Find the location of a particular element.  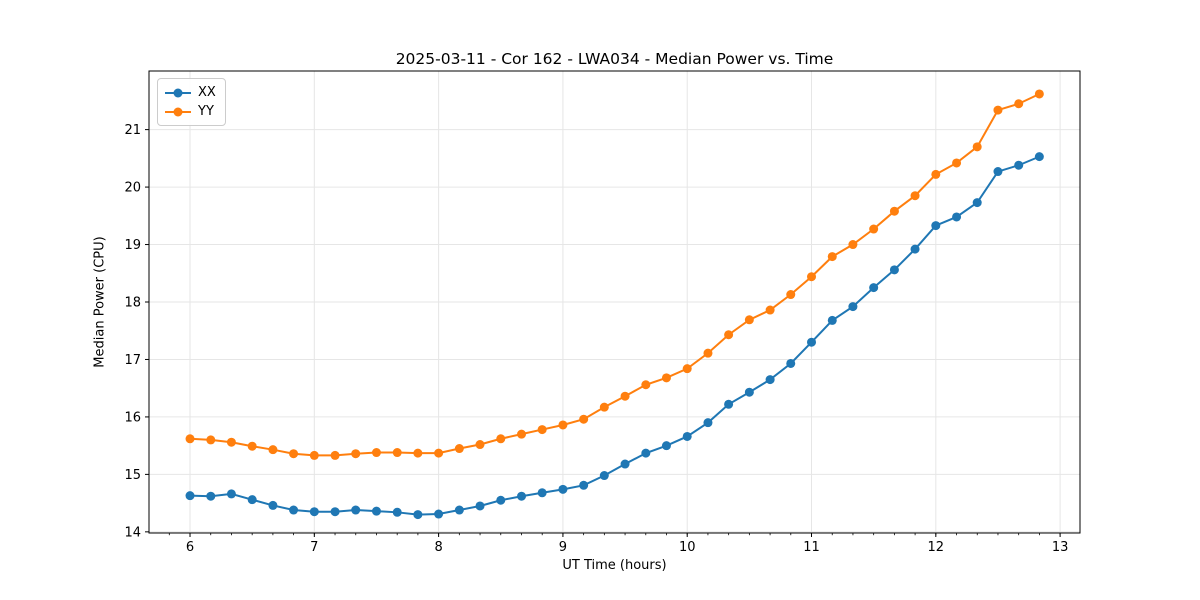

legend-label-yy: YY is located at coordinates (206, 111).